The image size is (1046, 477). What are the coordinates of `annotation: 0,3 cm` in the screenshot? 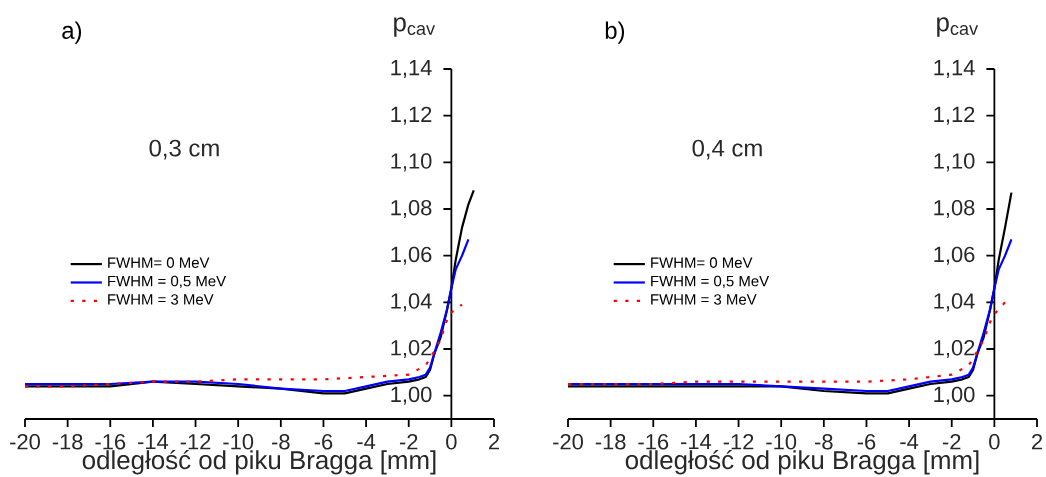 It's located at (184, 149).